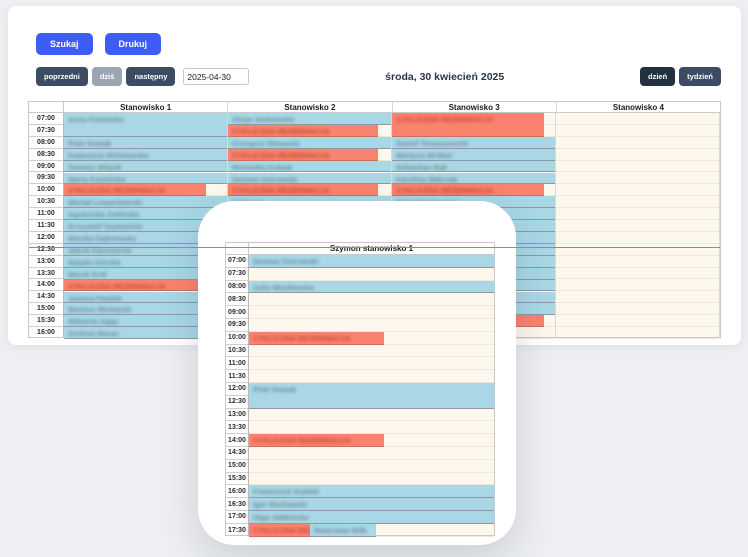  Describe the element at coordinates (133, 44) in the screenshot. I see `print-button: Drukuj` at that location.